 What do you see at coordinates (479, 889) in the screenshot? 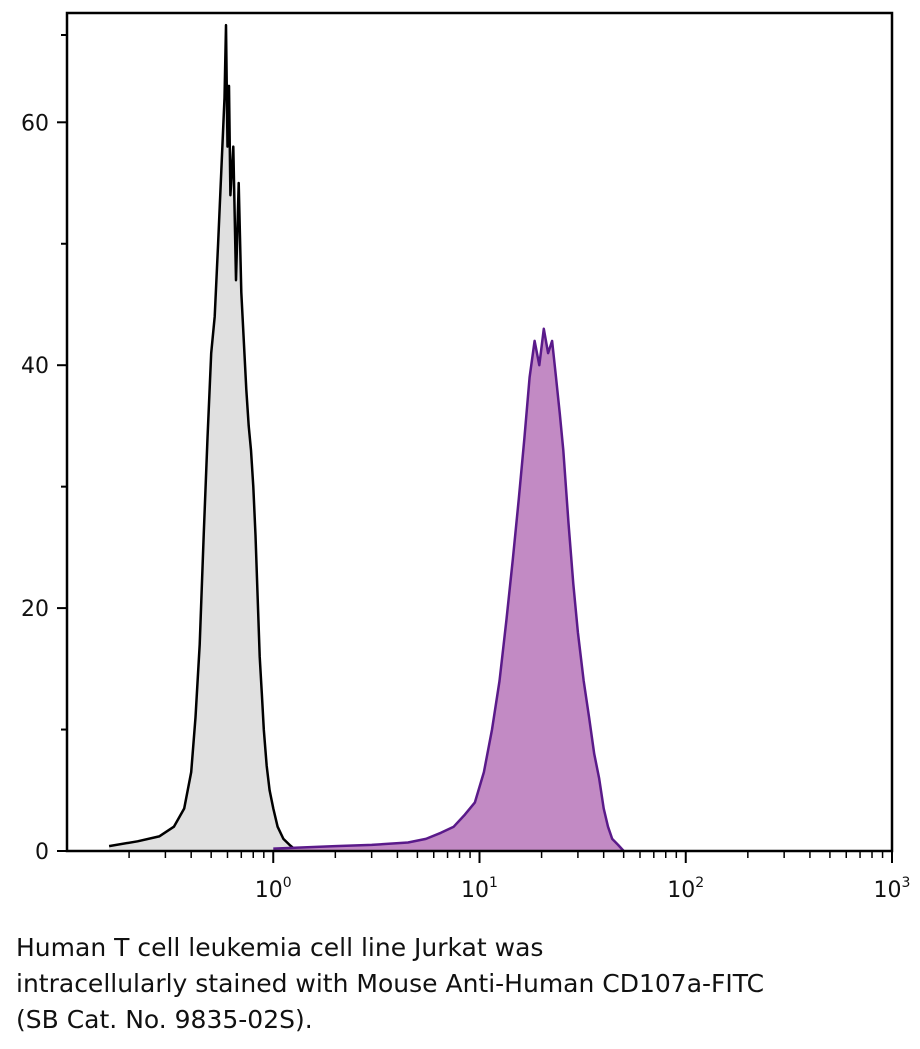
I see `x-tick-label-10: 10¹` at bounding box center [479, 889].